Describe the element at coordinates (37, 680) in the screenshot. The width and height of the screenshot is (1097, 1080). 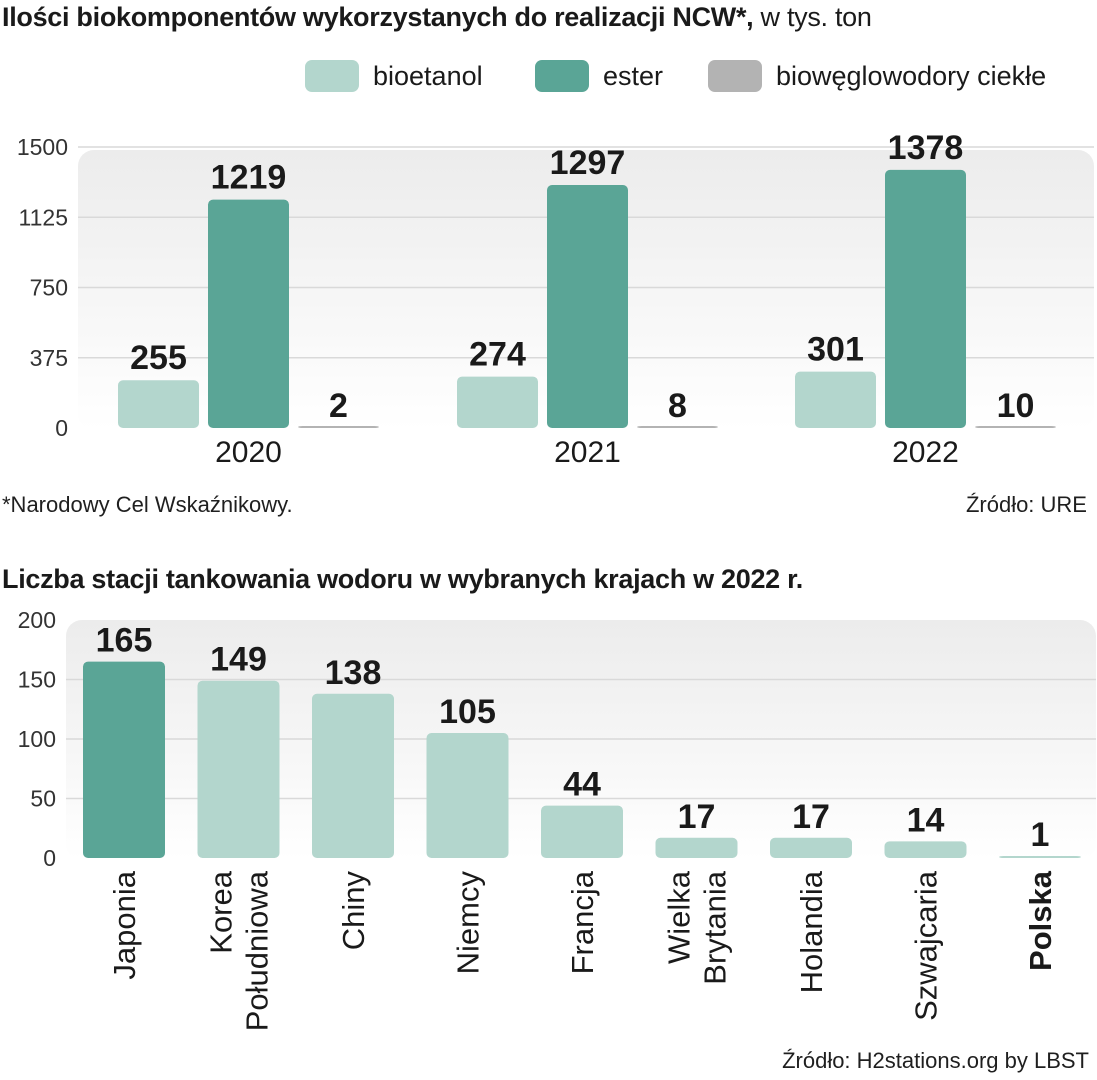
I see `chart2-ytick-label: 150` at that location.